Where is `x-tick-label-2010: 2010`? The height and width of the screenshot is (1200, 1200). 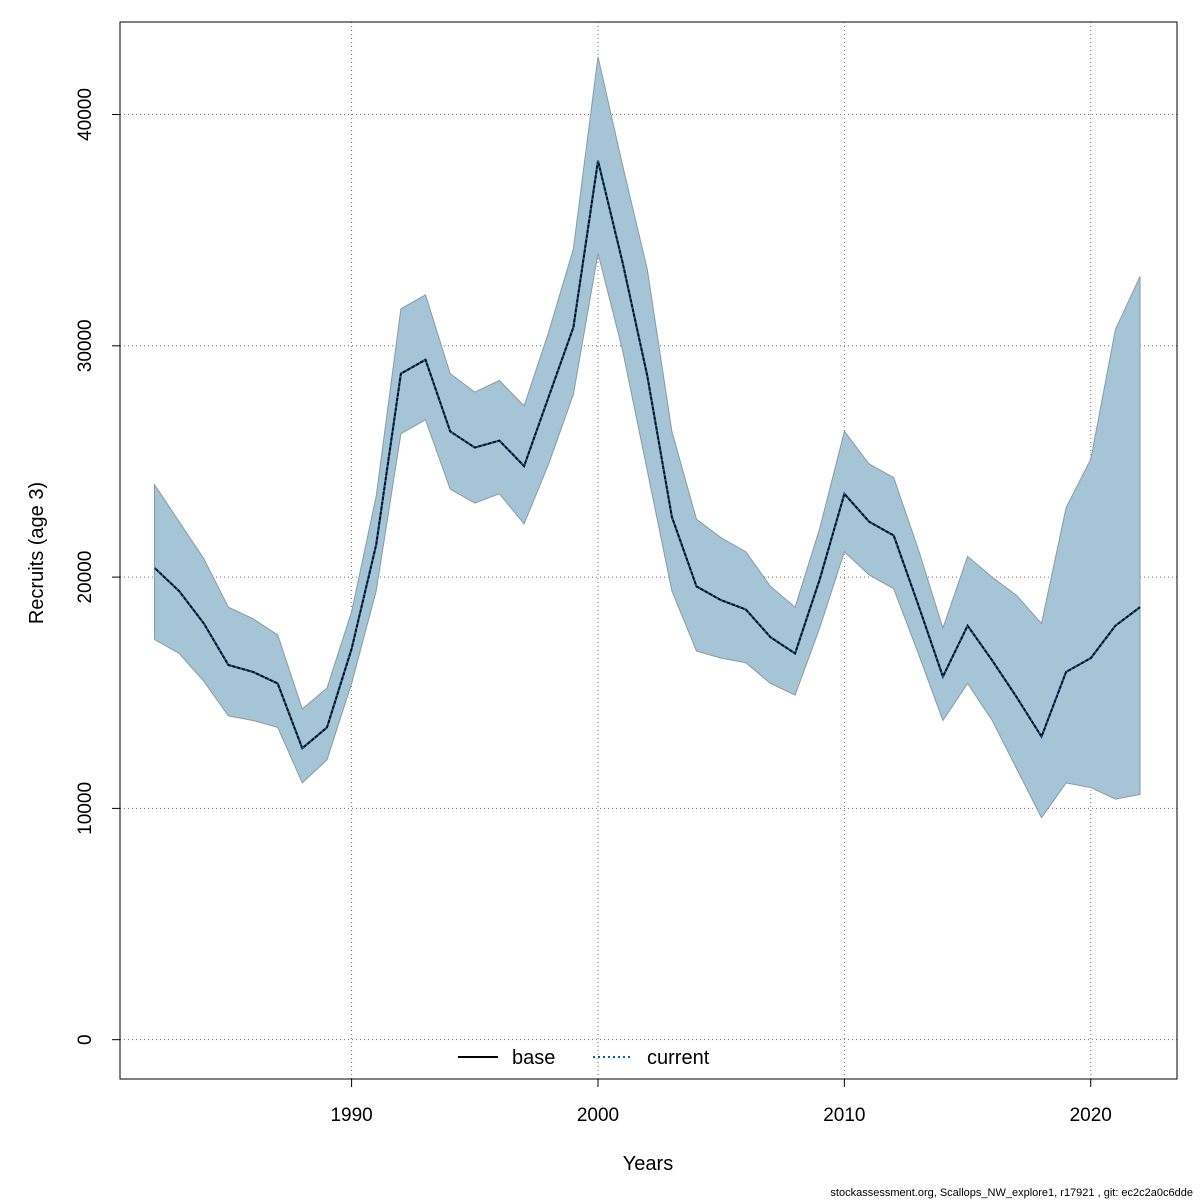 x-tick-label-2010: 2010 is located at coordinates (844, 1115).